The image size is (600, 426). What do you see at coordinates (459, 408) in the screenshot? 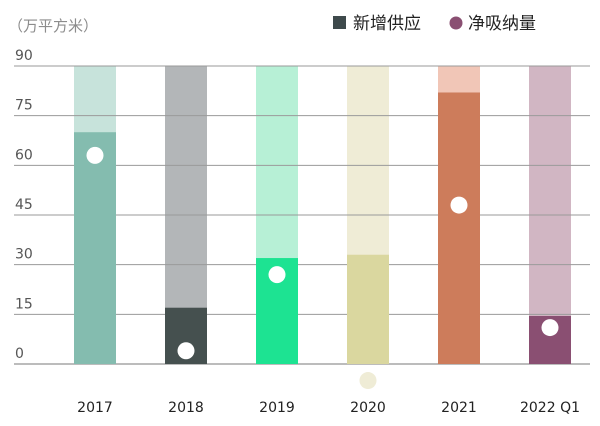
I see `x-tick-label: 2021` at bounding box center [459, 408].